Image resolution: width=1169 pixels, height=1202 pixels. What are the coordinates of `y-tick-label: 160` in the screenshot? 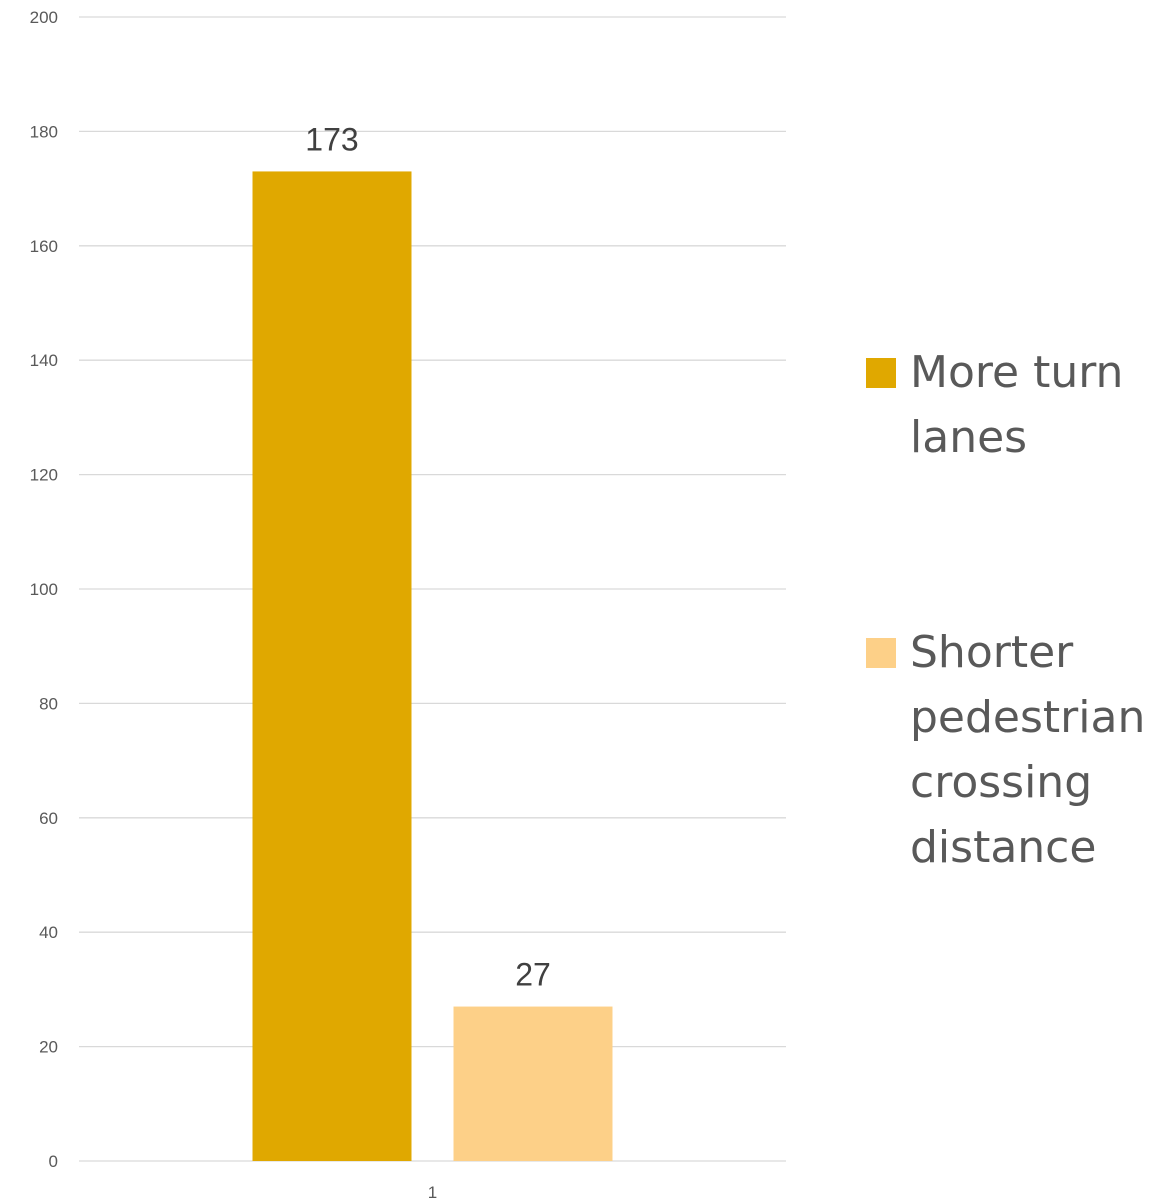 It's located at (44, 246).